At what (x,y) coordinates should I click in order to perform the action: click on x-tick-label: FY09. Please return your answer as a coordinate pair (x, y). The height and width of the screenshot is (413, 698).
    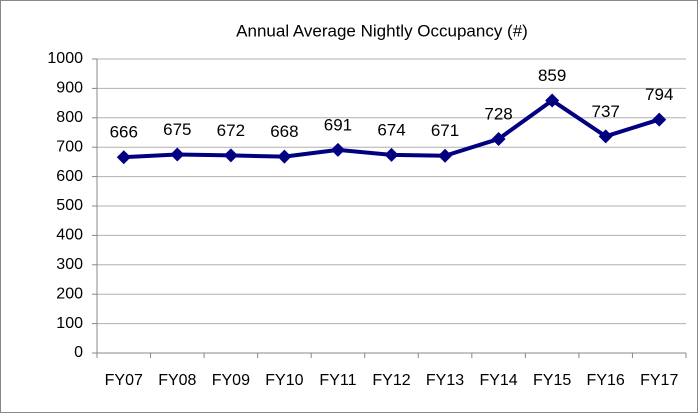
    Looking at the image, I should click on (231, 380).